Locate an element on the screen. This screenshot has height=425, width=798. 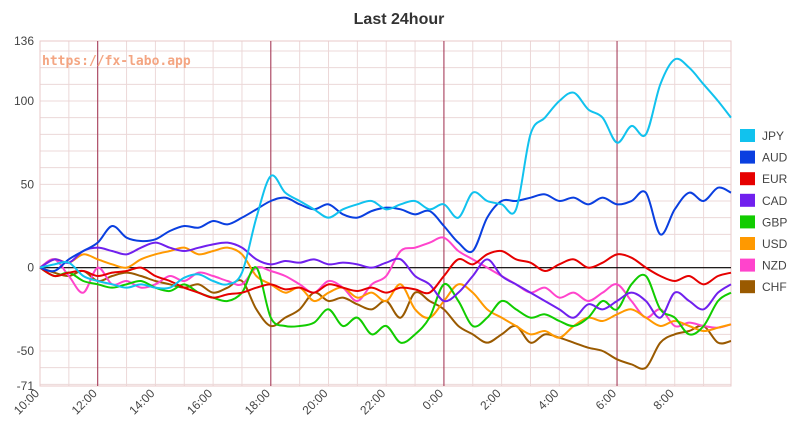
x-tick-label: 22:00 is located at coordinates (372, 401).